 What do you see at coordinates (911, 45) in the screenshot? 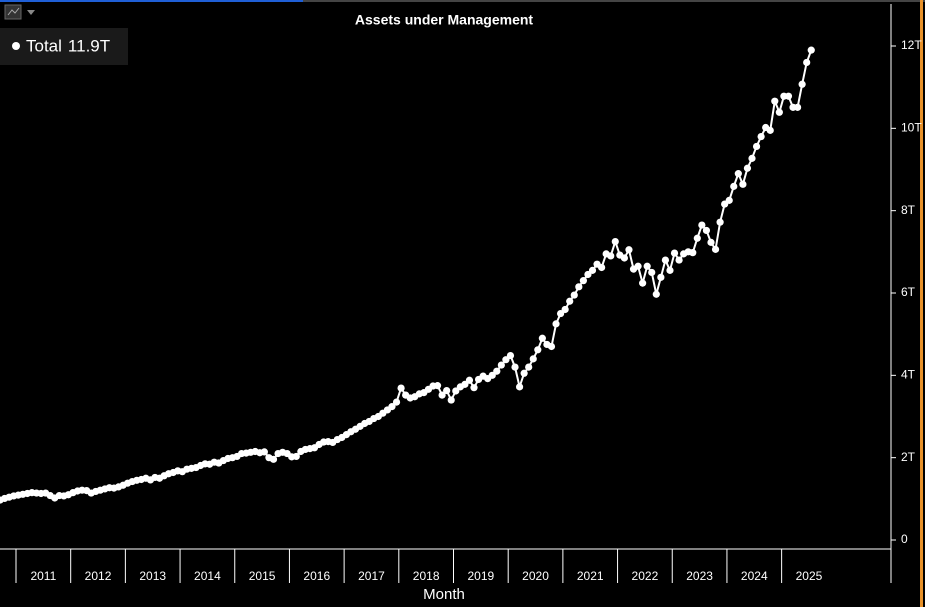
I see `y-tick-label: 12T` at bounding box center [911, 45].